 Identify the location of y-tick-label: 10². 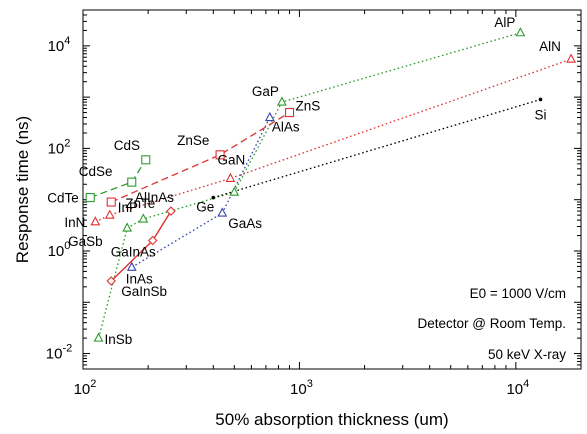
(59, 147).